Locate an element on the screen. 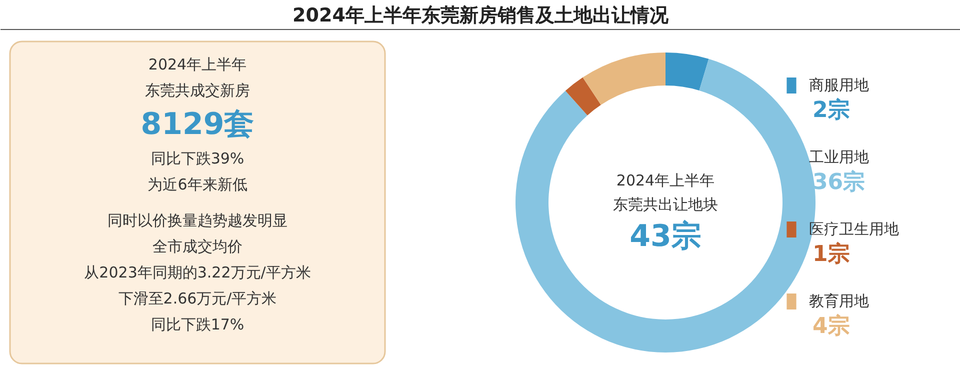 The image size is (960, 374). text: 43宗 is located at coordinates (666, 236).